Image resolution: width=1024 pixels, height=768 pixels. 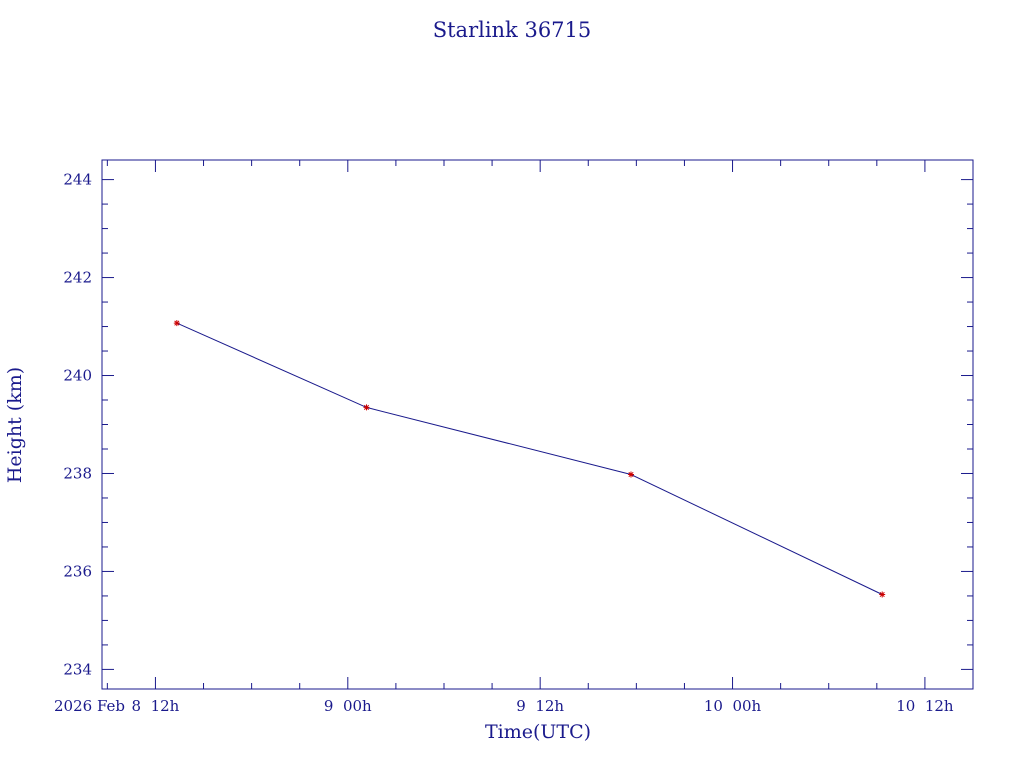 I want to click on y-tick-label: 244, so click(x=77, y=180).